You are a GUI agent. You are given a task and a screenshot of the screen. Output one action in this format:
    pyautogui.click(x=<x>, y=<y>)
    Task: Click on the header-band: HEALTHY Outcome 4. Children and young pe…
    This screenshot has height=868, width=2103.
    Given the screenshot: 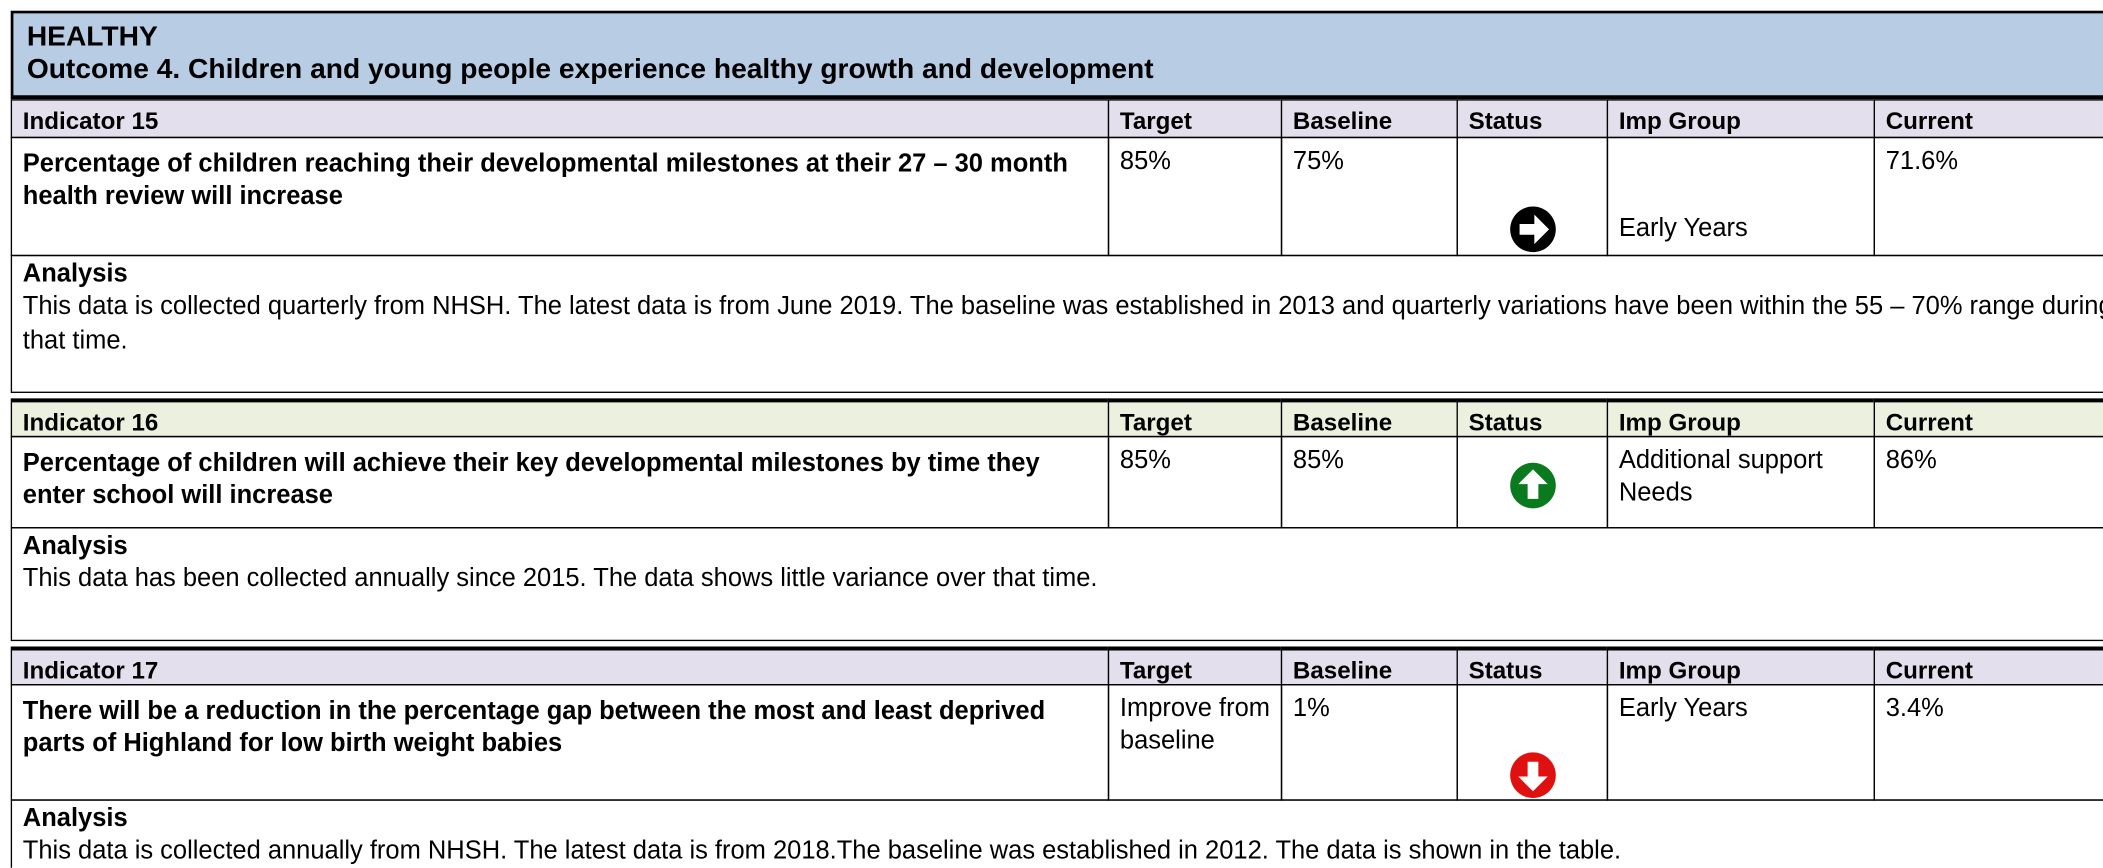 What is the action you would take?
    pyautogui.click(x=1056, y=55)
    